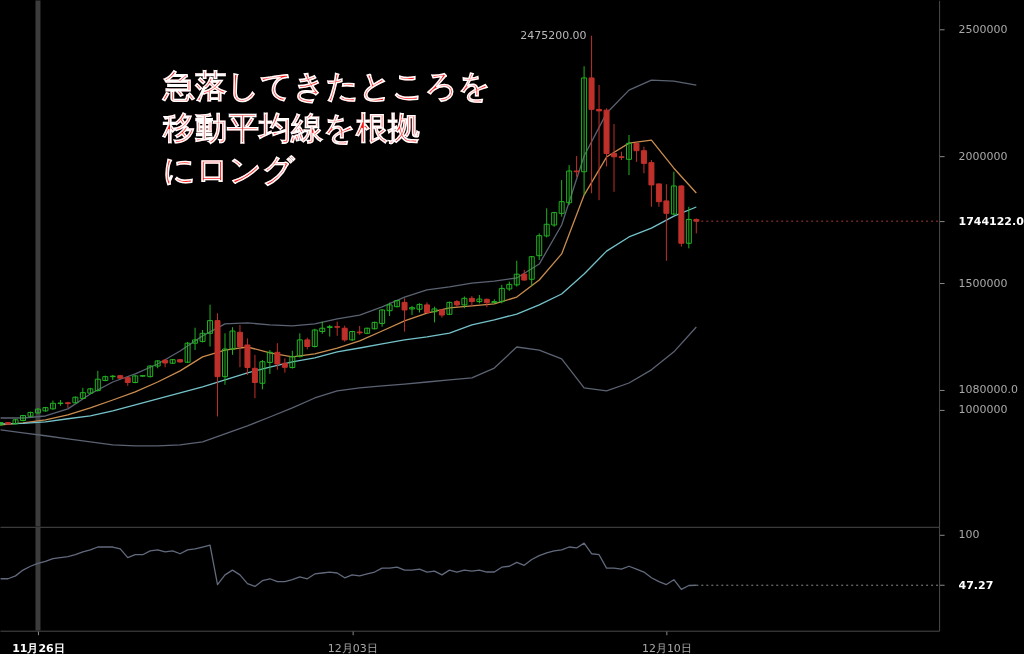 This screenshot has width=1024, height=671. Describe the element at coordinates (983, 29) in the screenshot. I see `y-tick-label: 2500000` at that location.